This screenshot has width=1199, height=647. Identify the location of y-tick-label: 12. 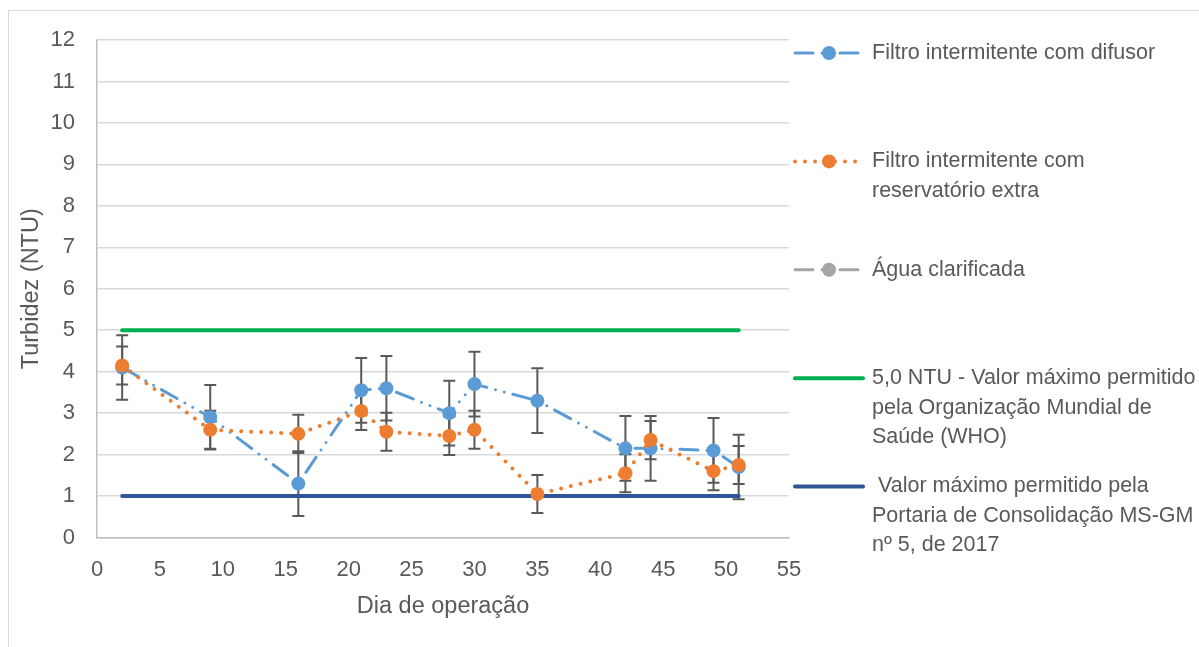
(62, 39).